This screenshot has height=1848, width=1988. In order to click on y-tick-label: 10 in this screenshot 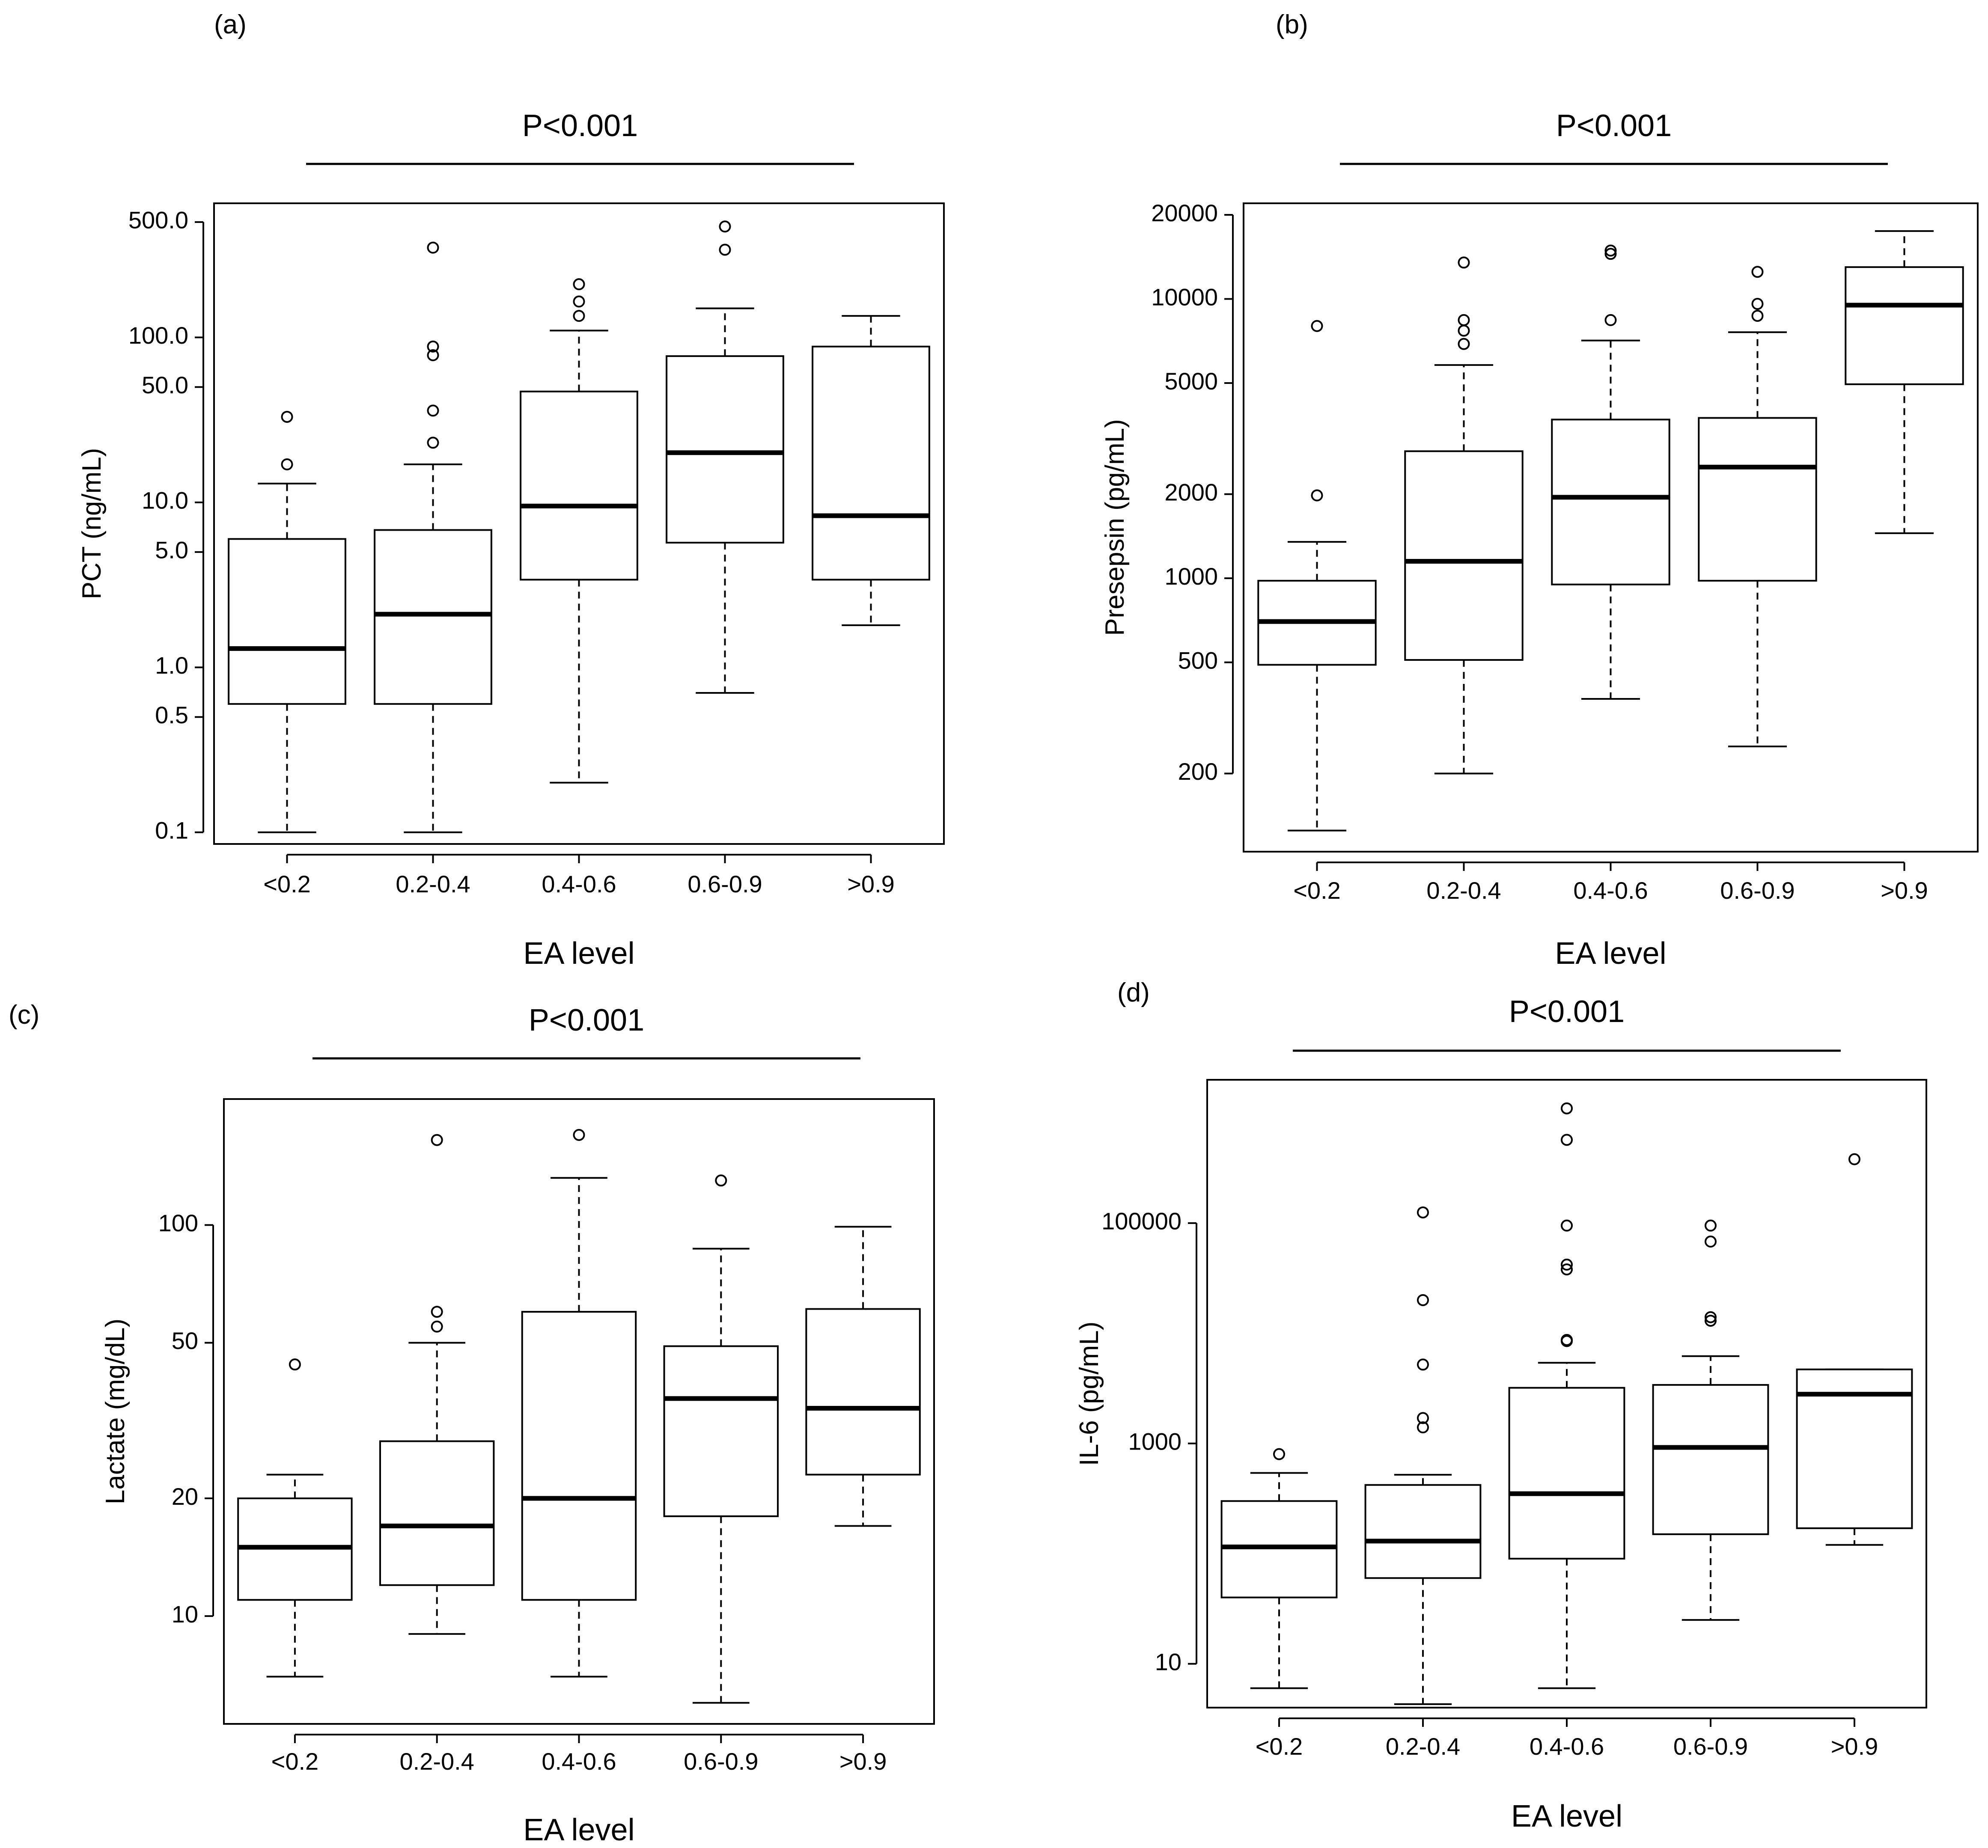, I will do `click(1168, 1661)`.